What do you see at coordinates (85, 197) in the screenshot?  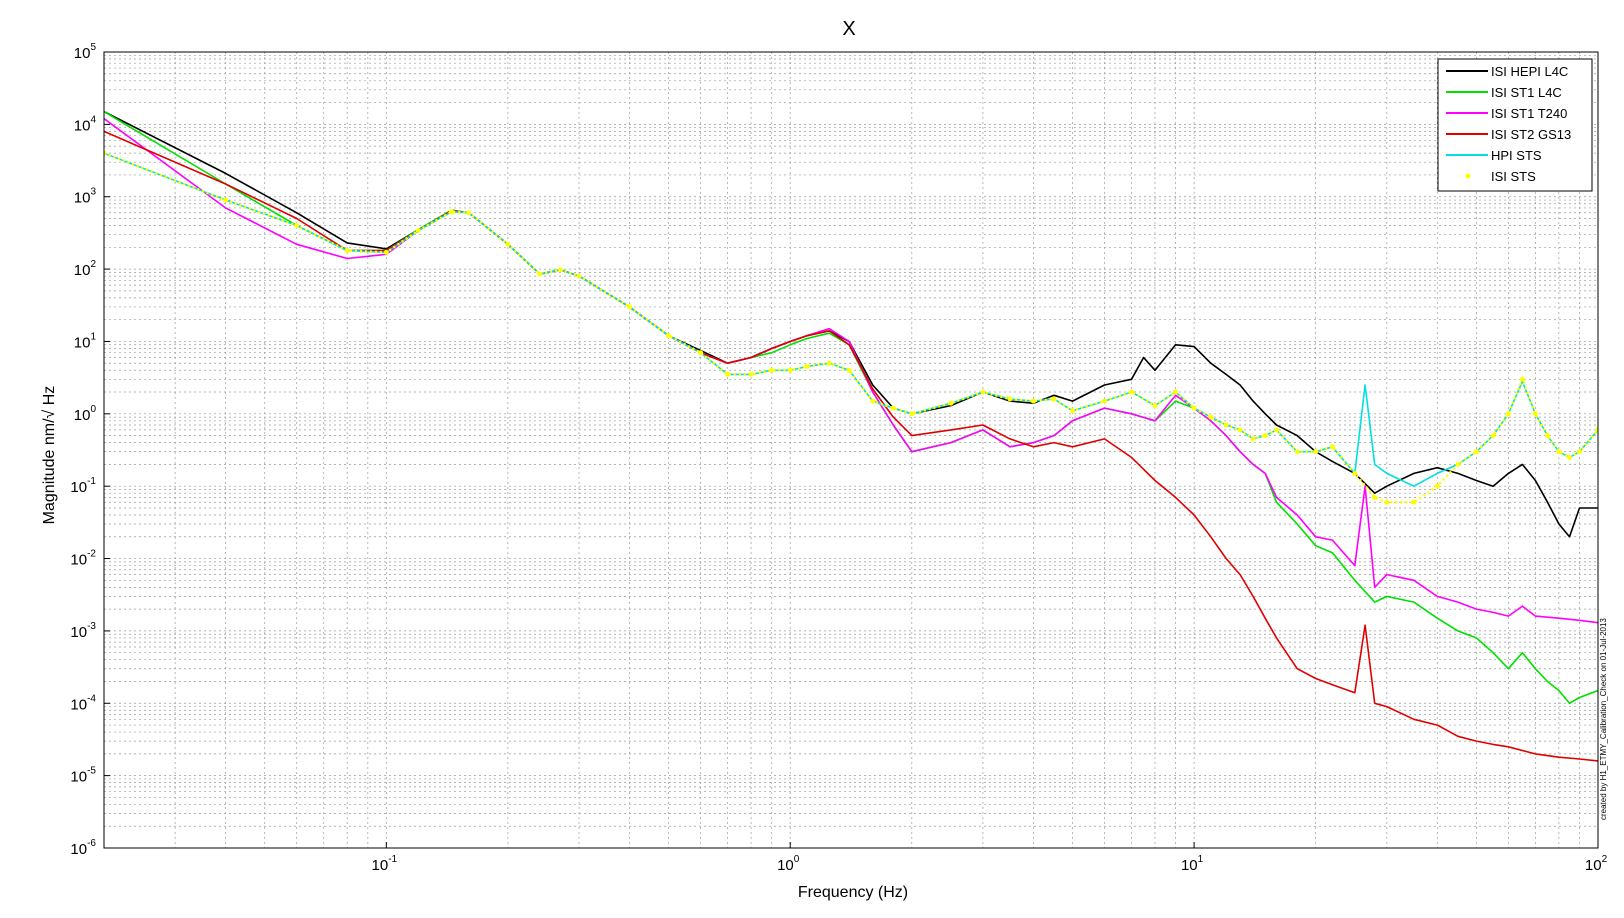 I see `y-tick-label: 10³` at bounding box center [85, 197].